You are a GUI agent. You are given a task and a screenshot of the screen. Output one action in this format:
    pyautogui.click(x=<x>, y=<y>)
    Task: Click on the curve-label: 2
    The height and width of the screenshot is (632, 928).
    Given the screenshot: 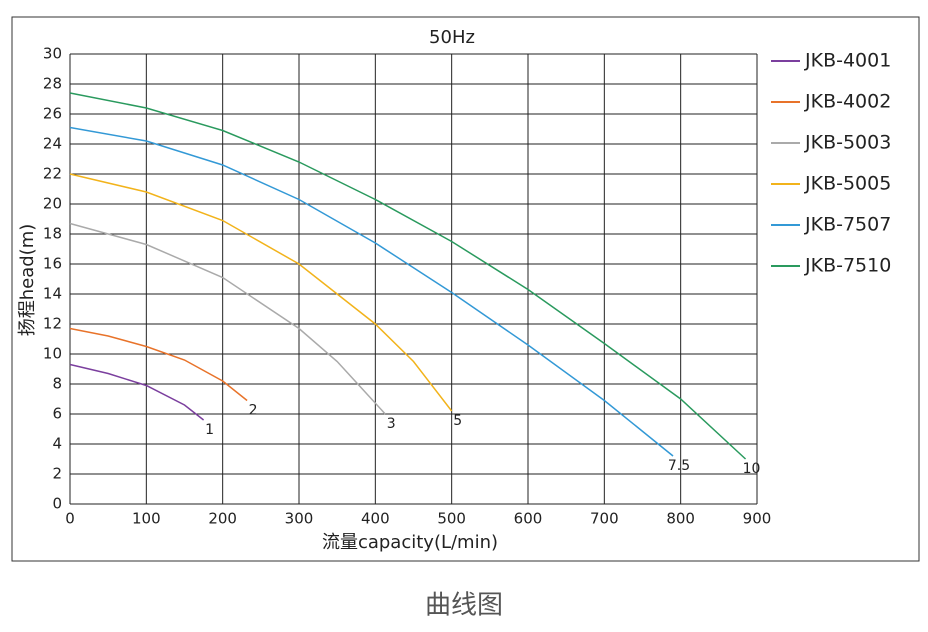 What is the action you would take?
    pyautogui.click(x=253, y=411)
    